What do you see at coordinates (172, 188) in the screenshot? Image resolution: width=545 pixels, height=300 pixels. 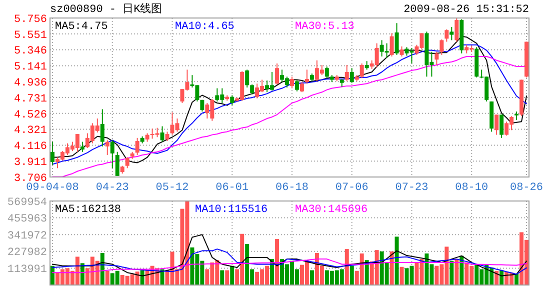 I see `x-tick-label: 05-12` at bounding box center [172, 188].